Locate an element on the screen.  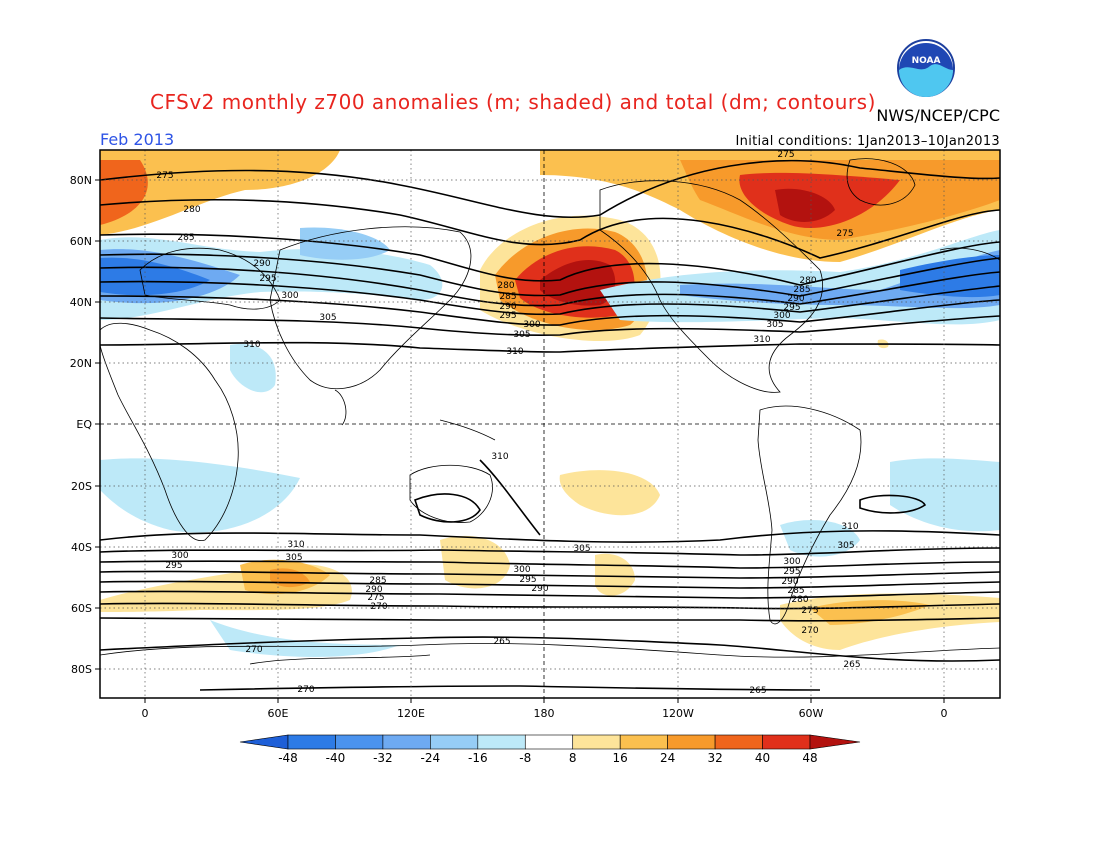
lon-tick-label: 60E is located at coordinates (278, 713).